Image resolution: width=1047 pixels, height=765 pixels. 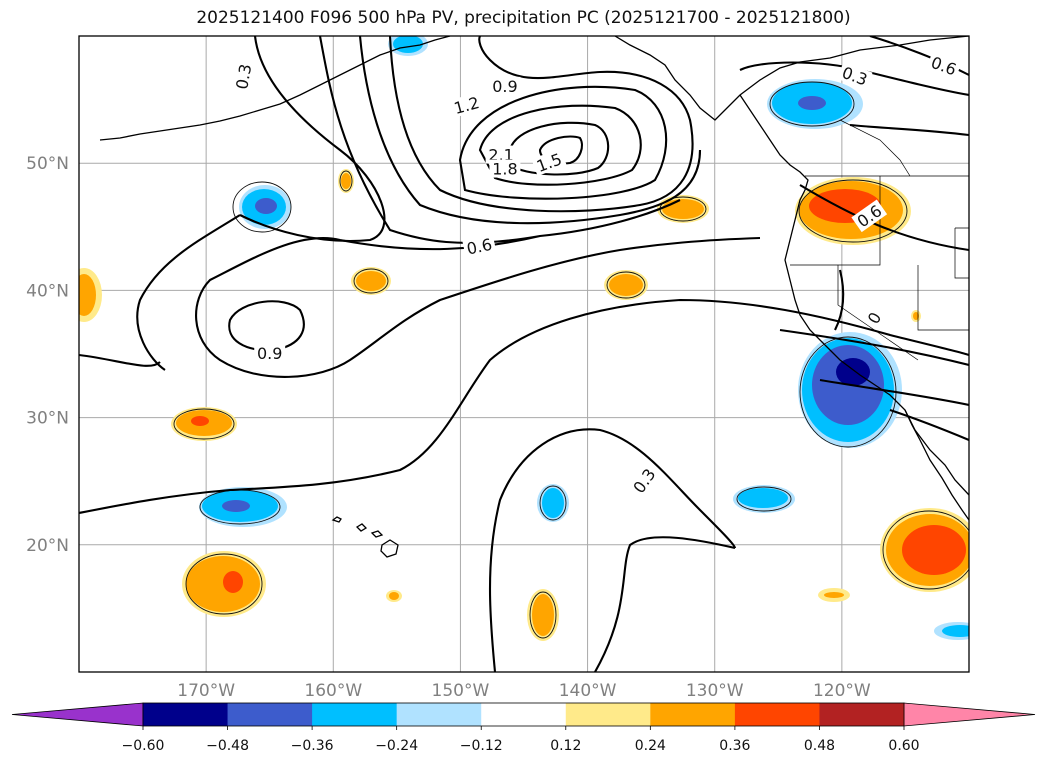 I want to click on precip-positive-blob-north-mid, so click(x=346, y=181).